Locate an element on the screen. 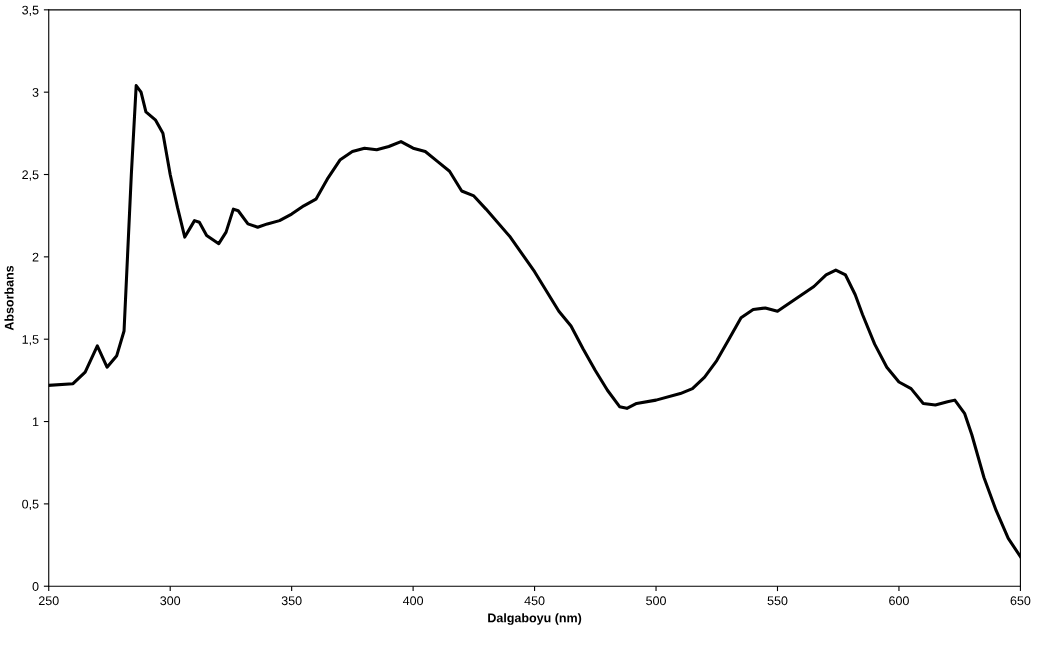 The height and width of the screenshot is (655, 1037). y-tick-label: 3 is located at coordinates (35, 92).